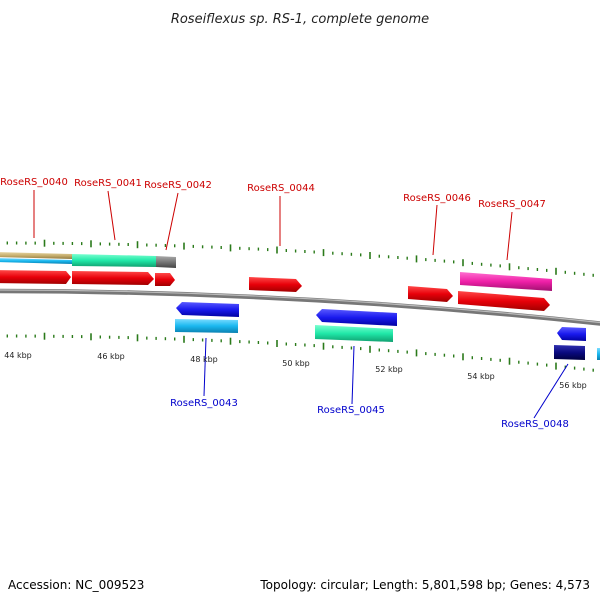 This screenshot has height=605, width=600. Describe the element at coordinates (571, 334) in the screenshot. I see `gene-blue-small` at that location.